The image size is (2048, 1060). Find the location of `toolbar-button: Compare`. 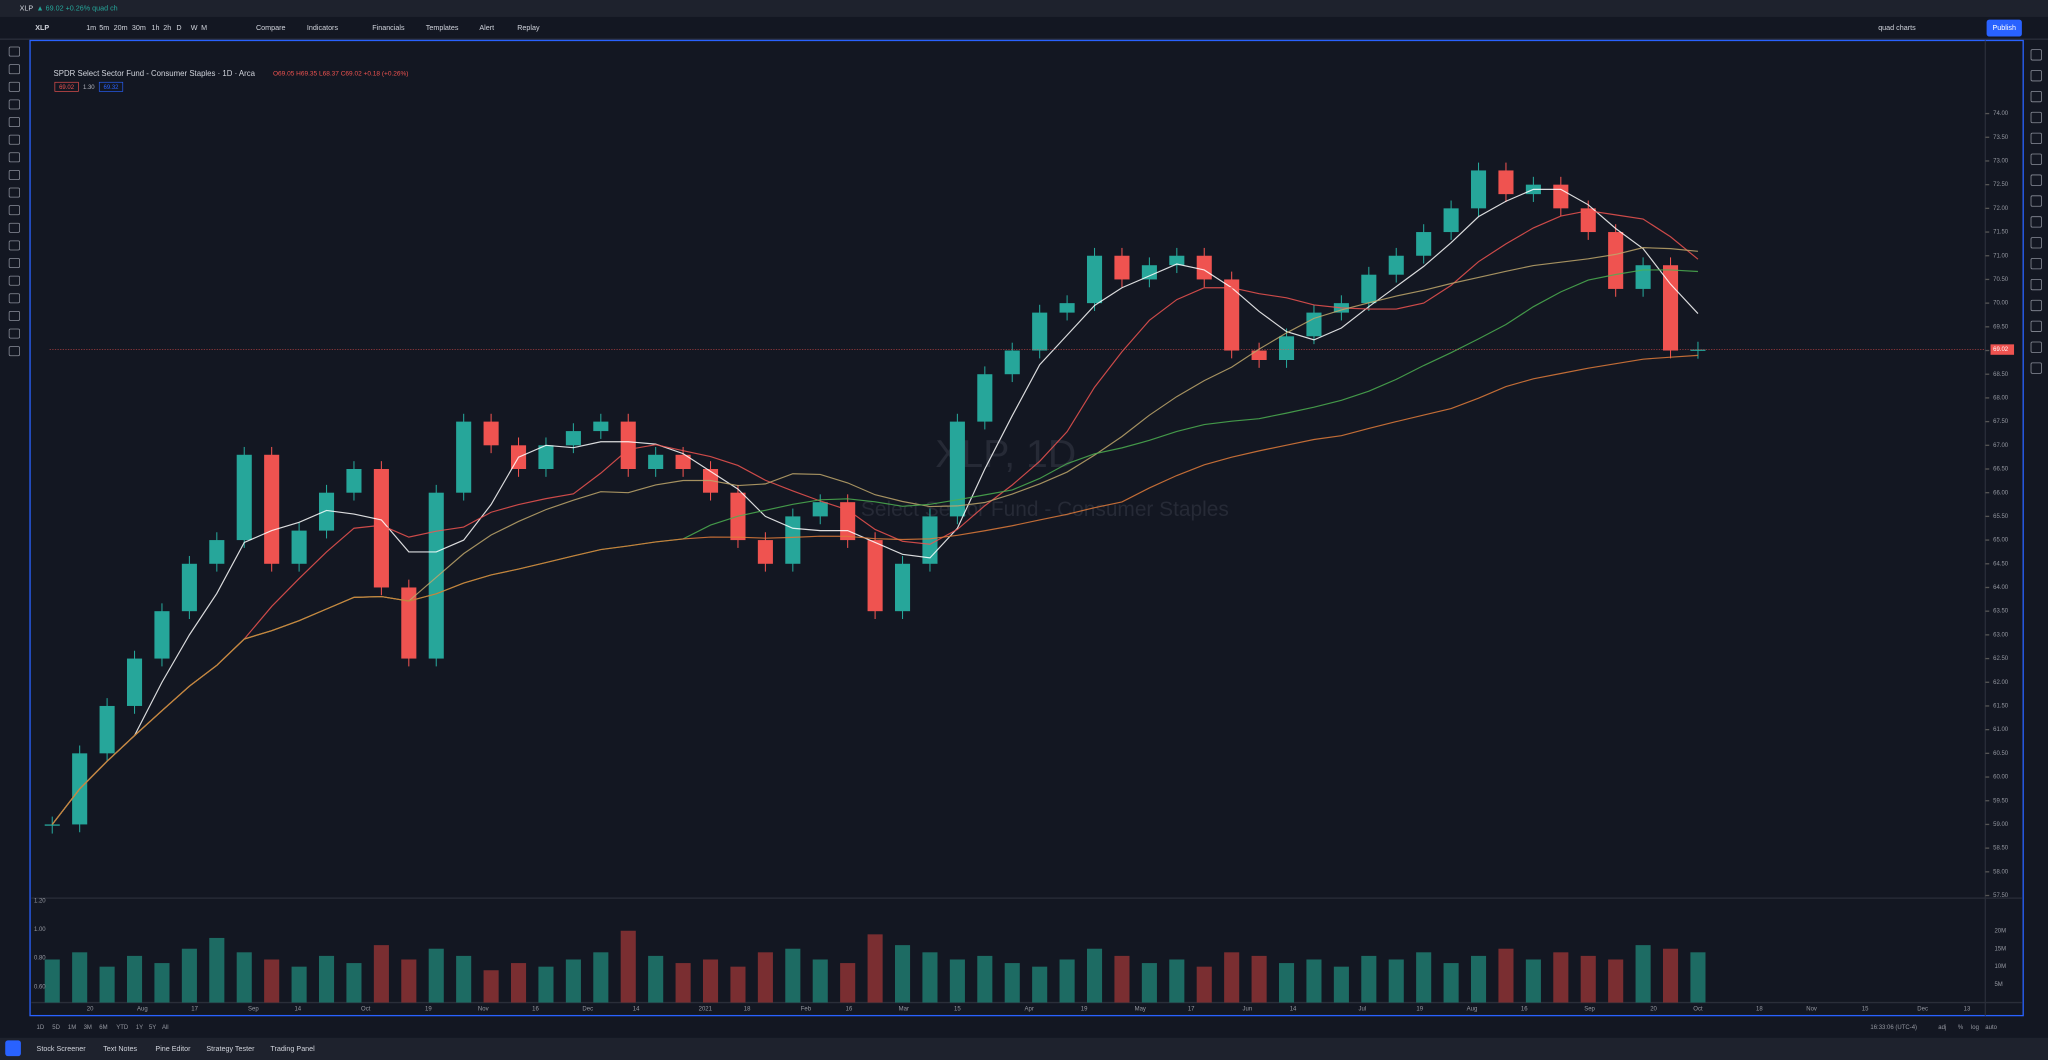

toolbar-button: Compare is located at coordinates (271, 28).